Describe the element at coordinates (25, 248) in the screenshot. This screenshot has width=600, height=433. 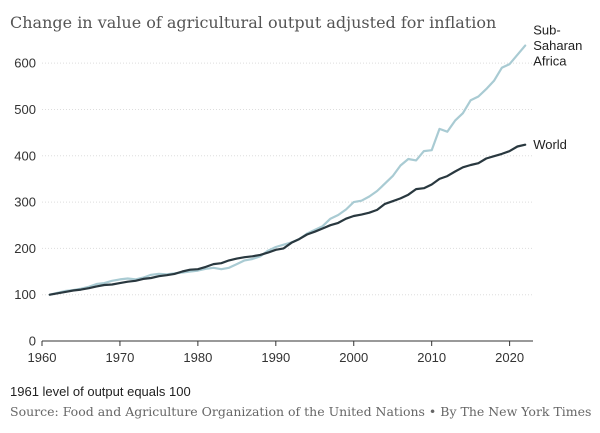
I see `y-tick-label: 200` at that location.